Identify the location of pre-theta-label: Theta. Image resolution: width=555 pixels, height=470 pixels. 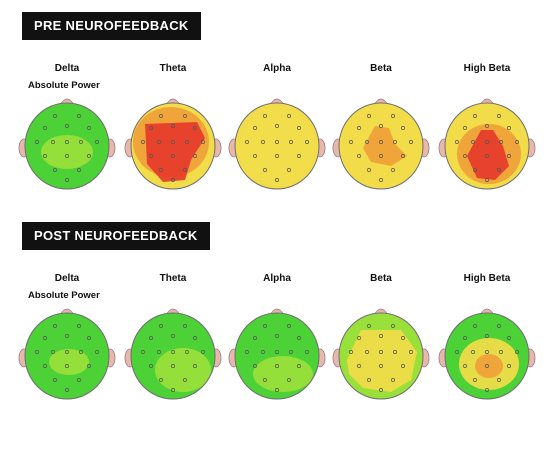
(173, 68).